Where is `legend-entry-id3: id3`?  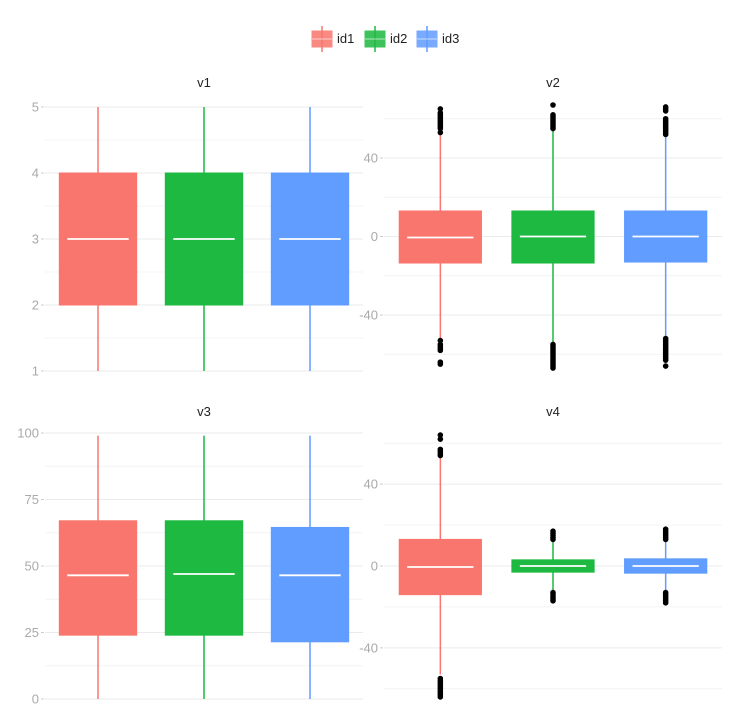
legend-entry-id3: id3 is located at coordinates (437, 39).